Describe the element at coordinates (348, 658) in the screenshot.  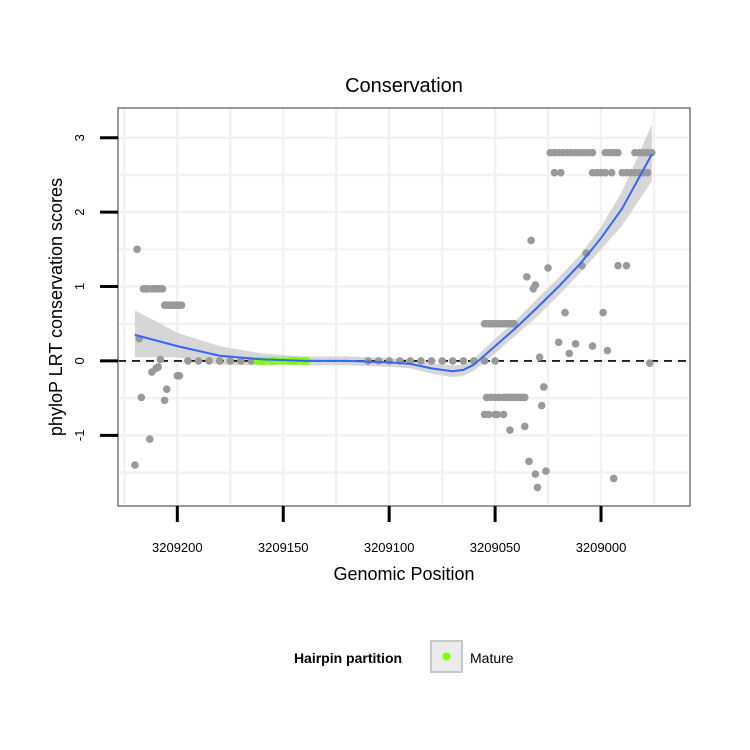
I see `legend-title: Hairpin partition` at that location.